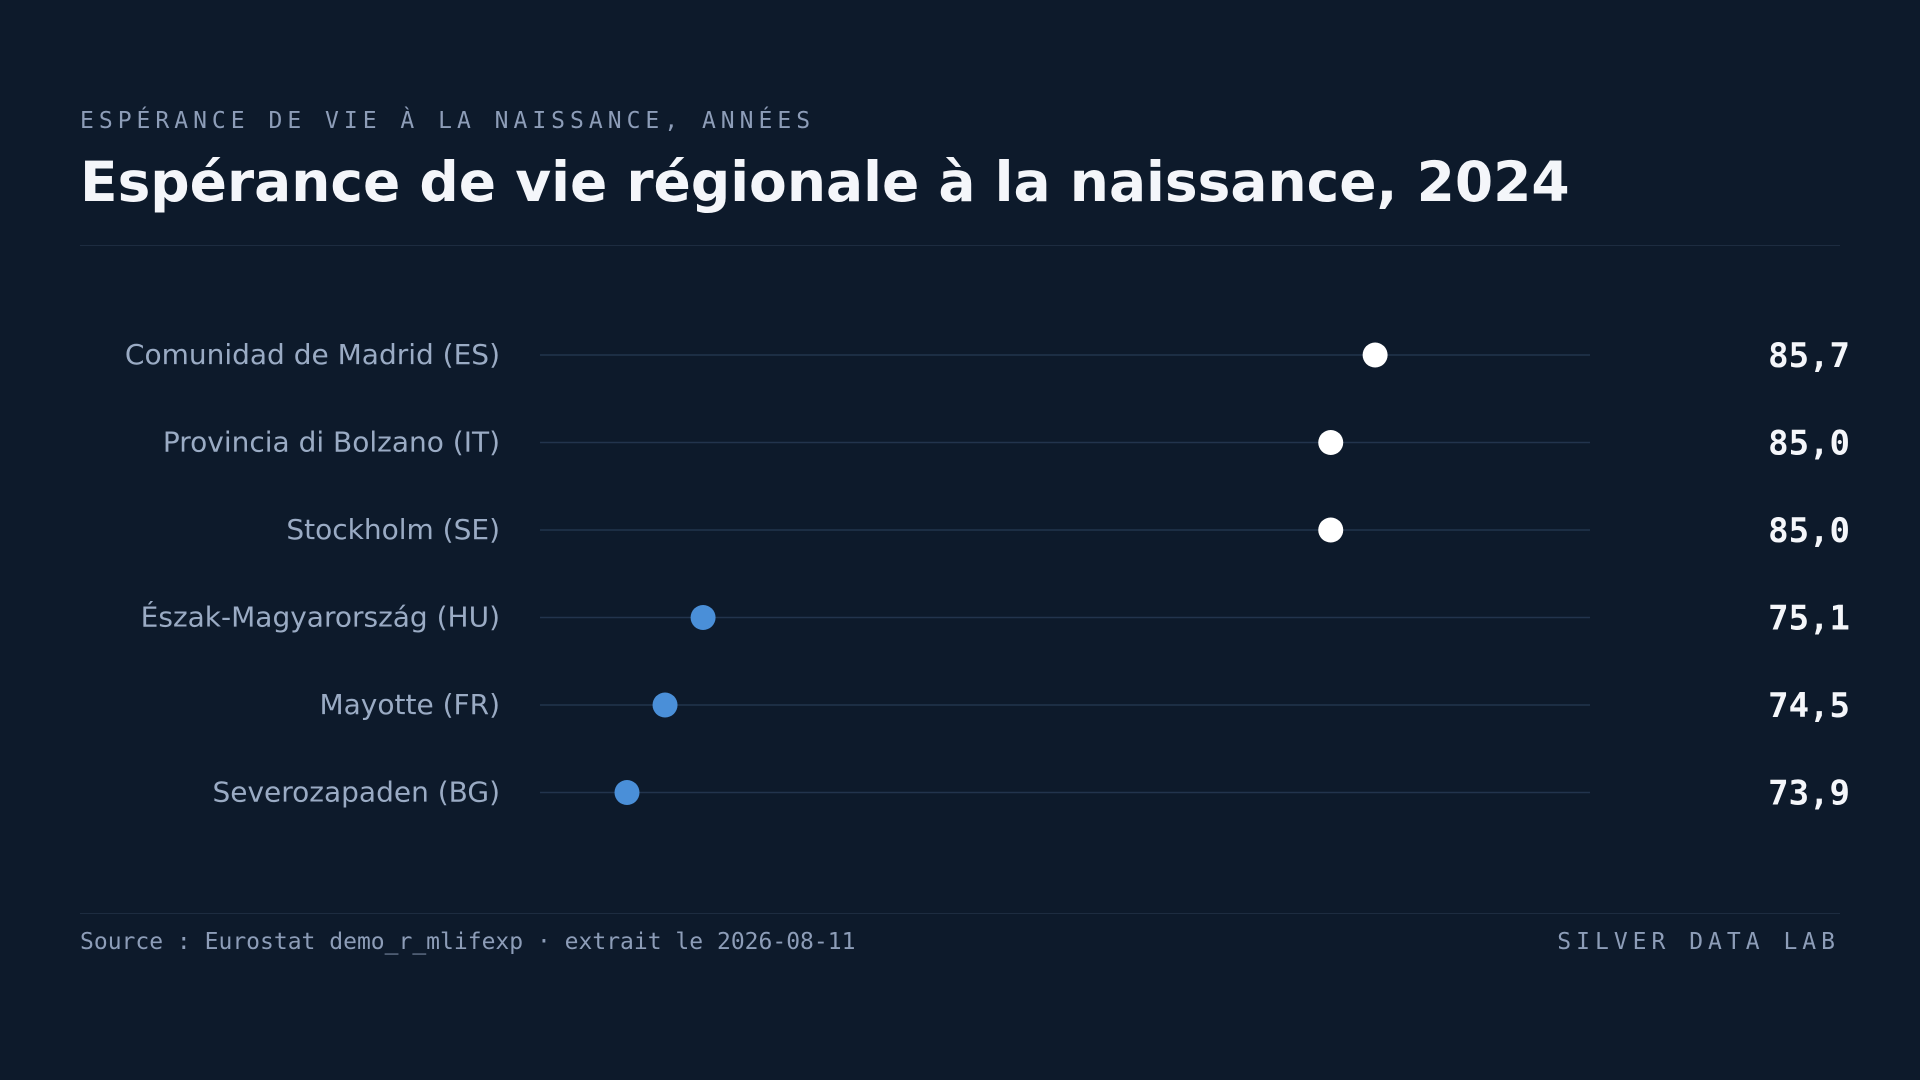  What do you see at coordinates (1809, 794) in the screenshot?
I see `value-label: 73,9` at bounding box center [1809, 794].